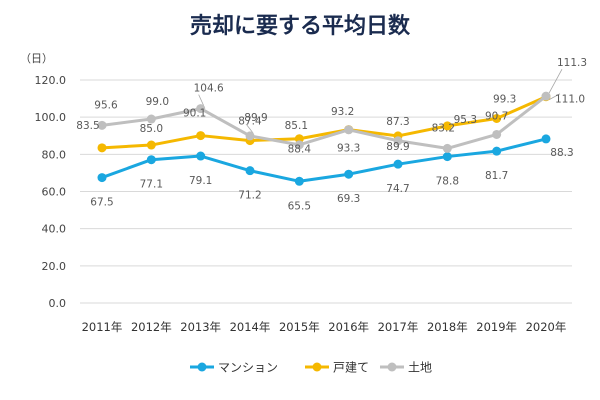  What do you see at coordinates (54, 229) in the screenshot?
I see `y-tick-label: 40.0` at bounding box center [54, 229].